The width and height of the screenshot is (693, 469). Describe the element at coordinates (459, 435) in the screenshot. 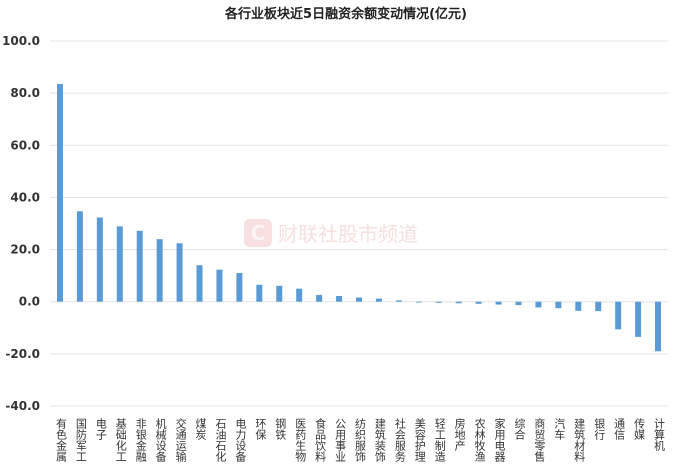

I see `x-tick-label: 房地产` at that location.